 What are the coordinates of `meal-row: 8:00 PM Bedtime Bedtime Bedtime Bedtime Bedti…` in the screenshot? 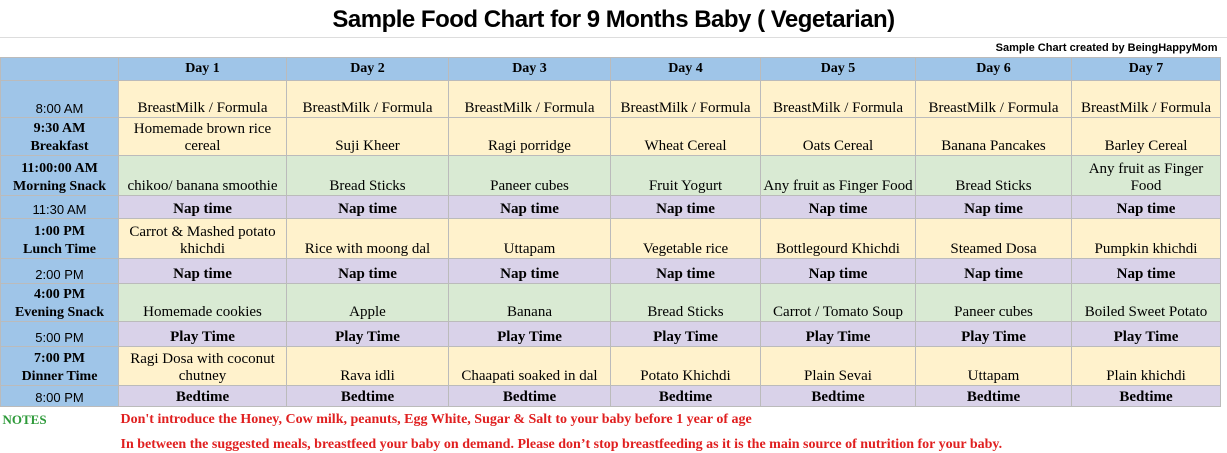 It's located at (613, 395).